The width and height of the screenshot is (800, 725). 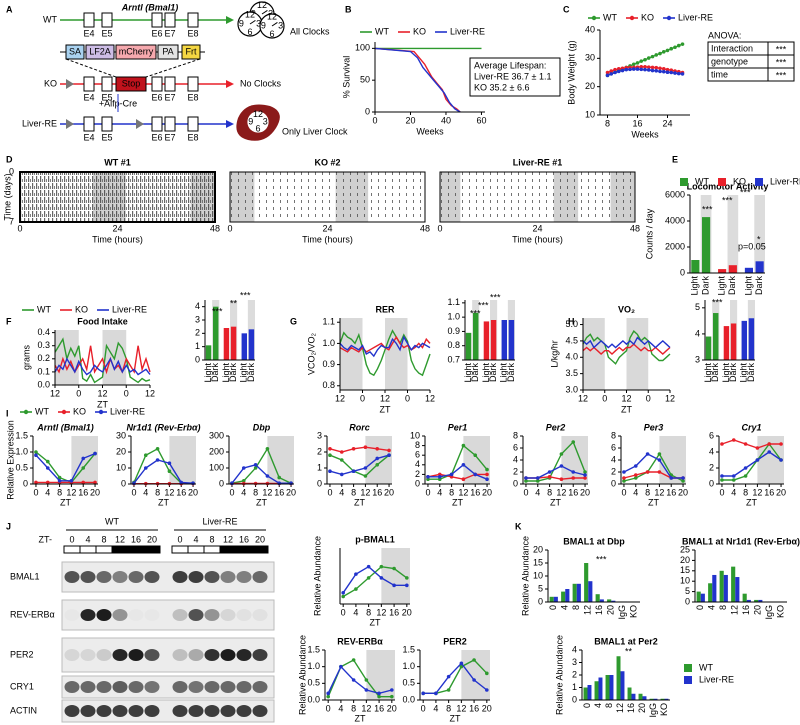 What do you see at coordinates (571, 373) in the screenshot?
I see `y-tick-label: 3.5` at bounding box center [571, 373].